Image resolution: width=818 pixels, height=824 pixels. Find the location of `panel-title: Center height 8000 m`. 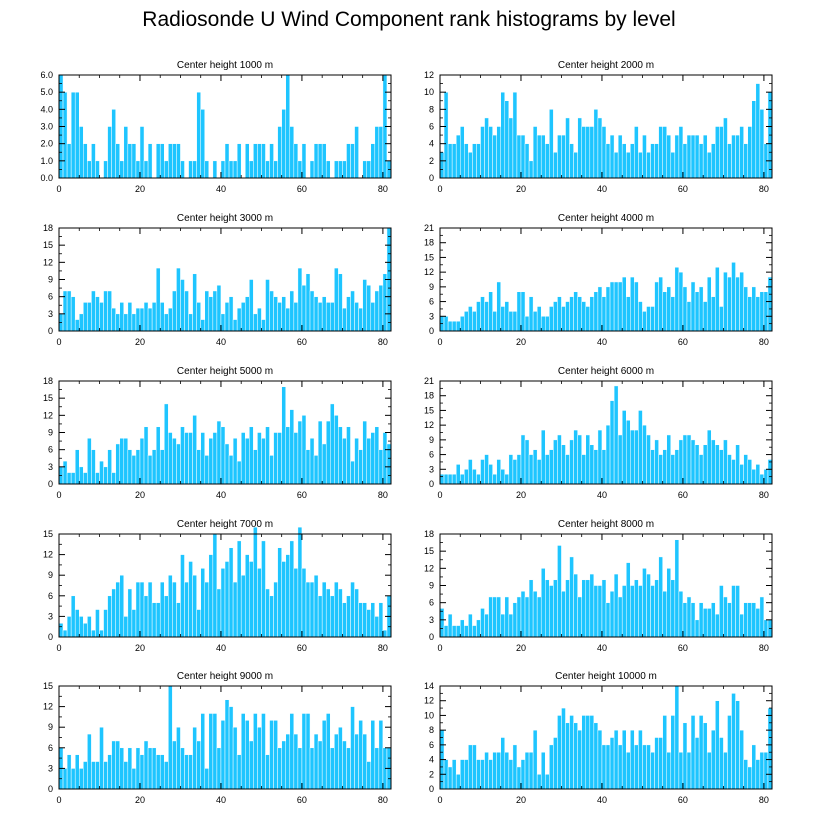

panel-title: Center height 8000 m is located at coordinates (606, 524).